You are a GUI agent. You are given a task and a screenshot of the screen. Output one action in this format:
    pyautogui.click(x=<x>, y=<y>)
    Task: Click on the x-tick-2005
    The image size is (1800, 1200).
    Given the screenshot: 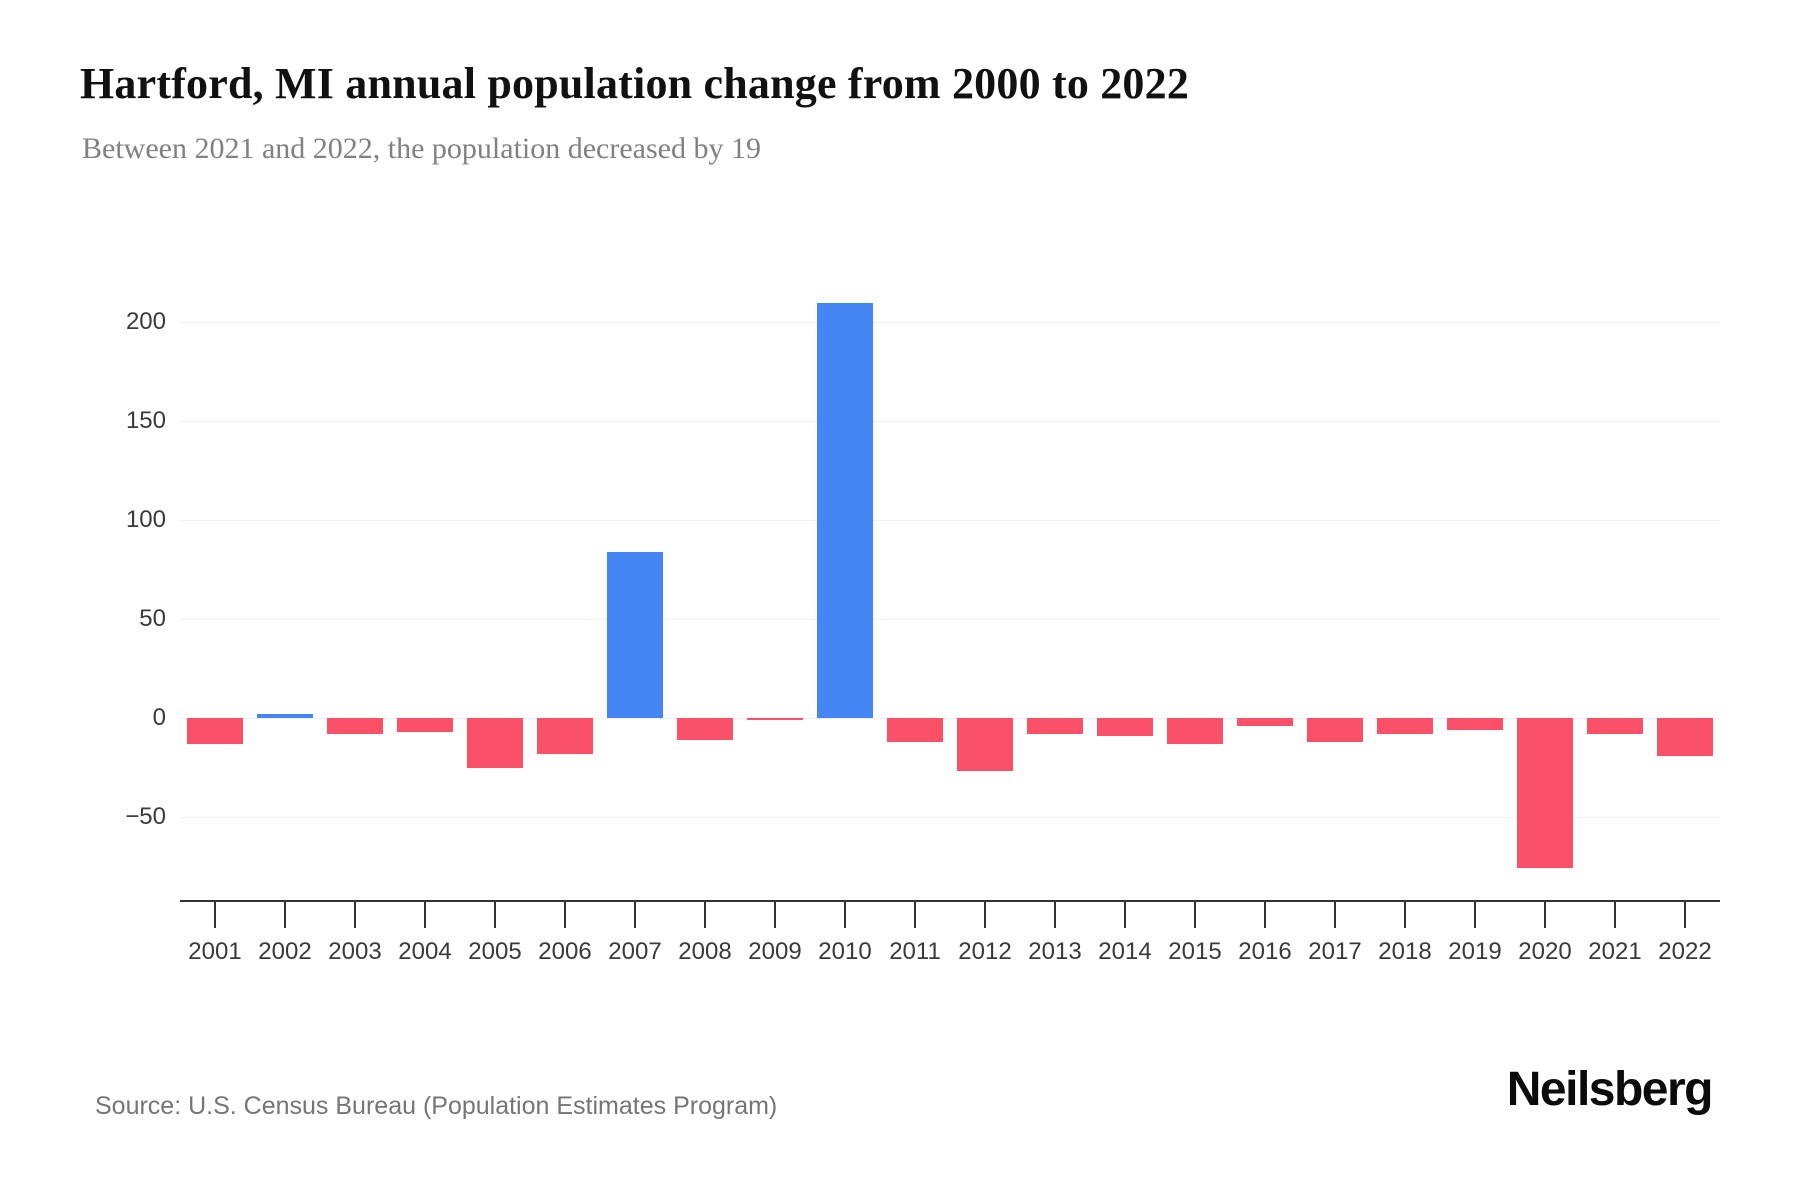 What is the action you would take?
    pyautogui.click(x=495, y=915)
    